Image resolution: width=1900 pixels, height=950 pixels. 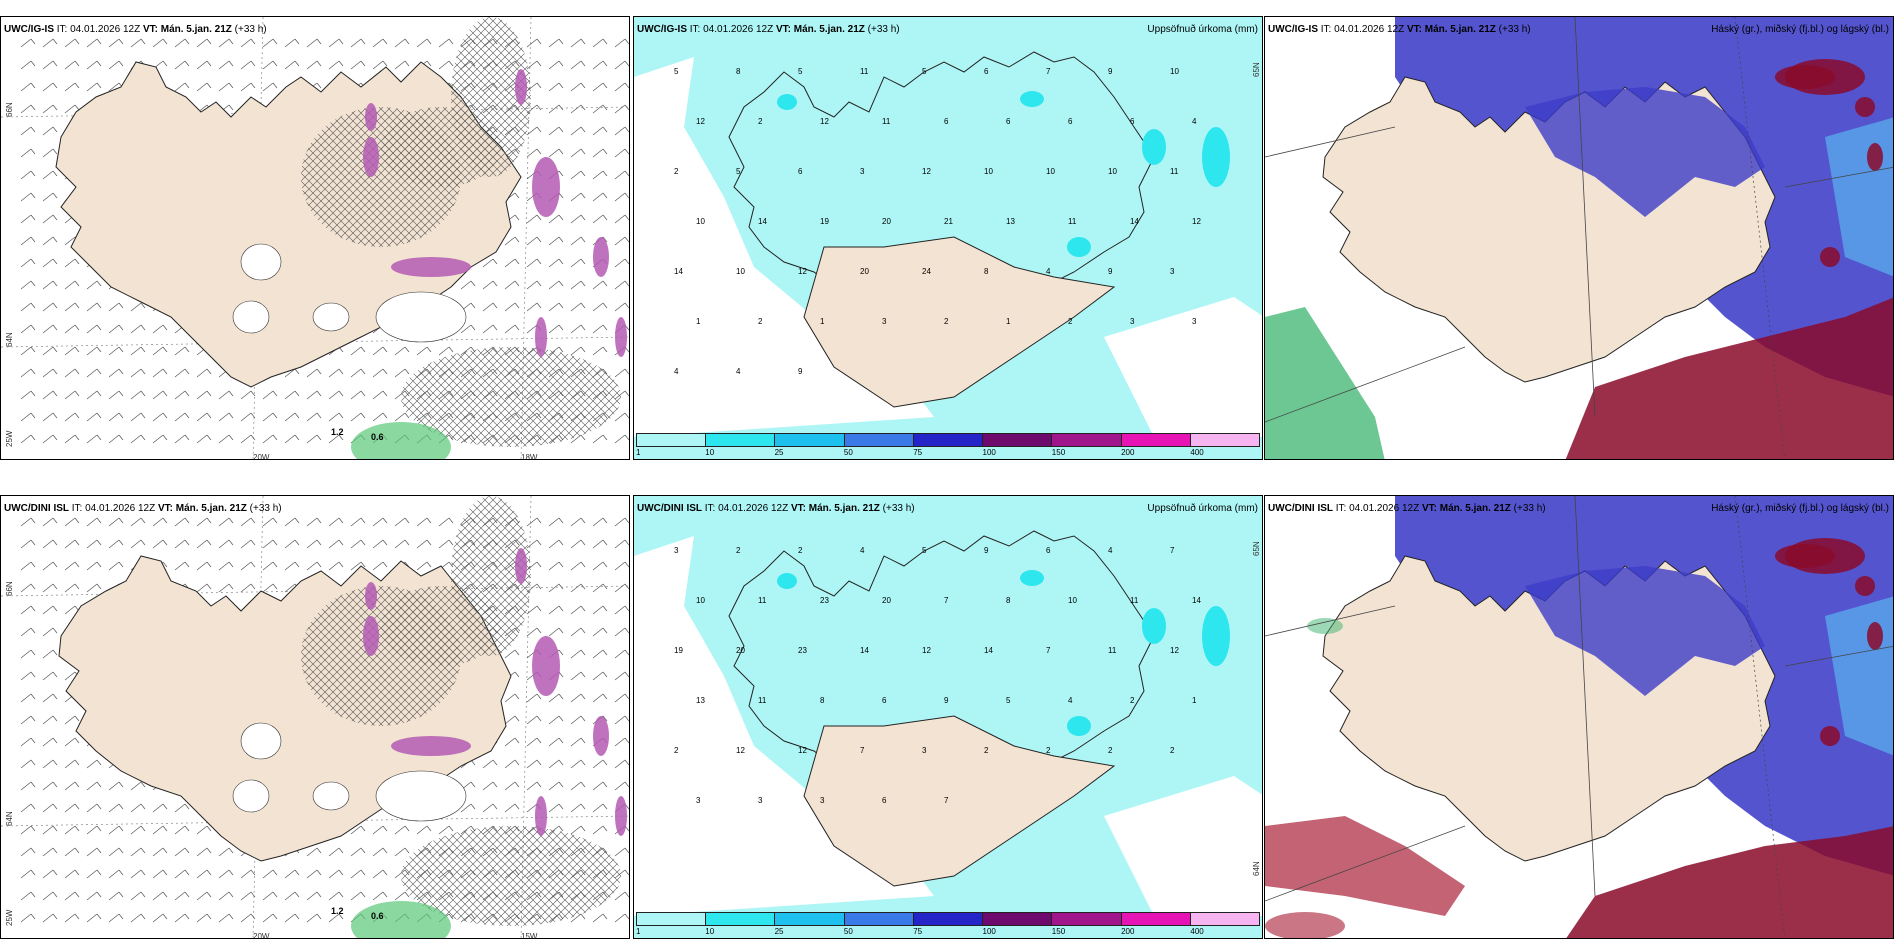 I want to click on colorbar-tick-label: 25, so click(x=779, y=931).